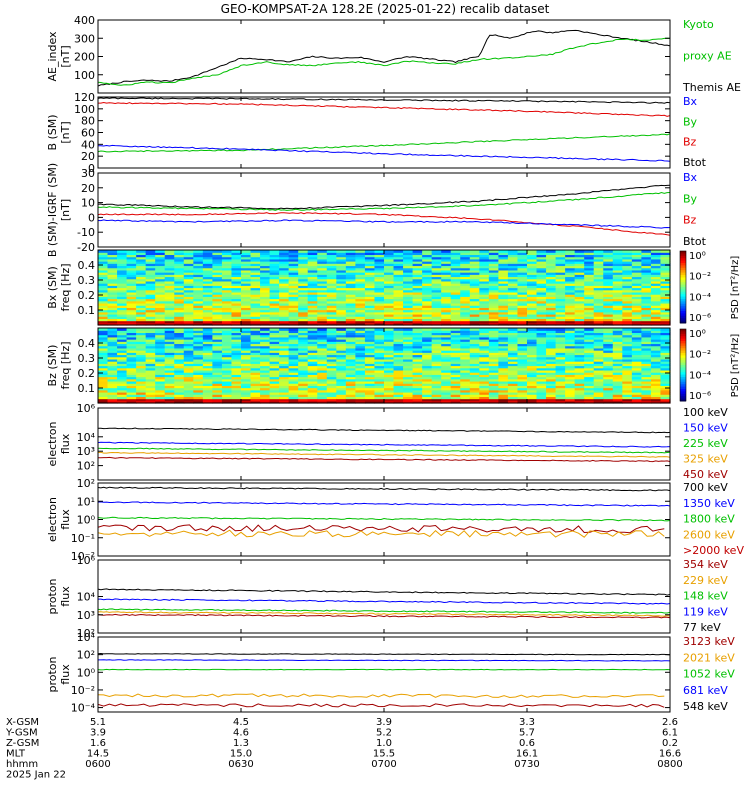 This screenshot has height=804, width=750. I want to click on ephemeris-value: 0730, so click(526, 764).